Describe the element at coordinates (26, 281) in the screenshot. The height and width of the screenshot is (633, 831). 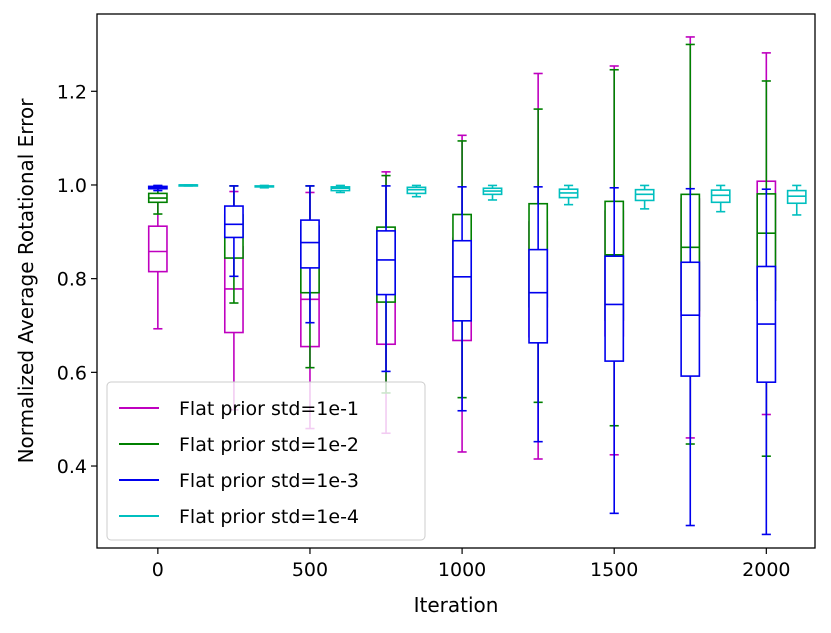
I see `y-axis-label: Normalized Average Rotational Error` at that location.